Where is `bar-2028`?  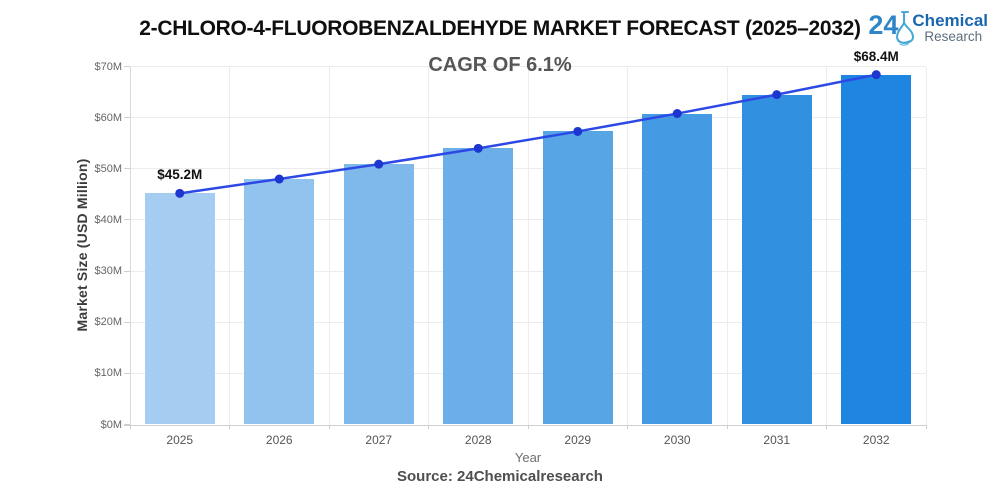 bar-2028 is located at coordinates (478, 286).